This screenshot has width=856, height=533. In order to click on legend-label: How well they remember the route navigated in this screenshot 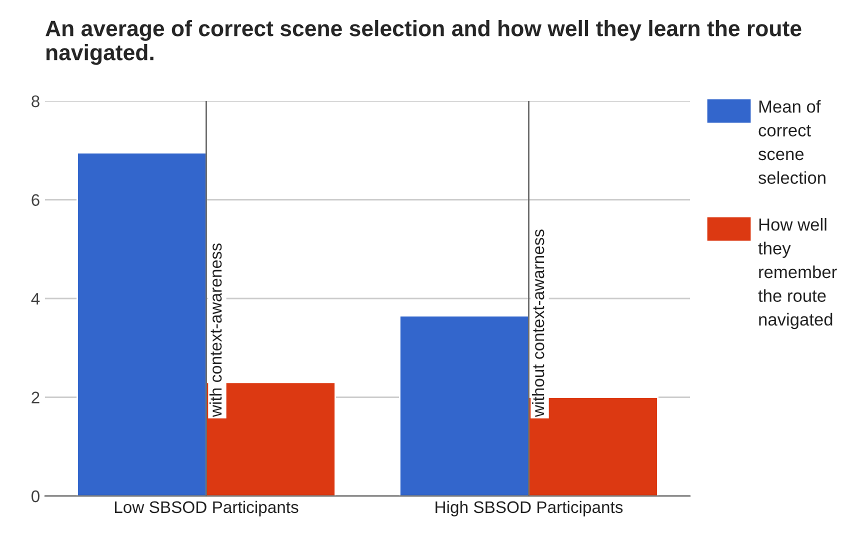, I will do `click(797, 274)`.